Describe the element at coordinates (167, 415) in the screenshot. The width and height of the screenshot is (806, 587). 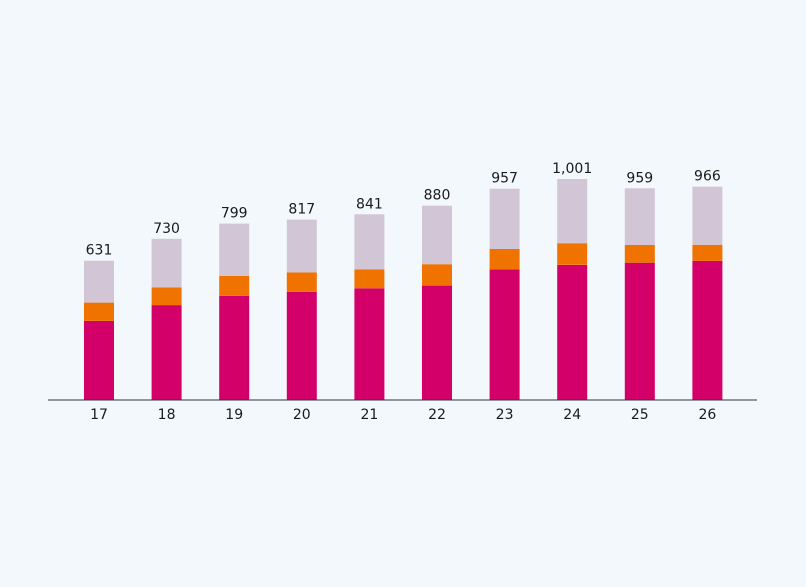
I see `x-tick-label-18: 18` at that location.